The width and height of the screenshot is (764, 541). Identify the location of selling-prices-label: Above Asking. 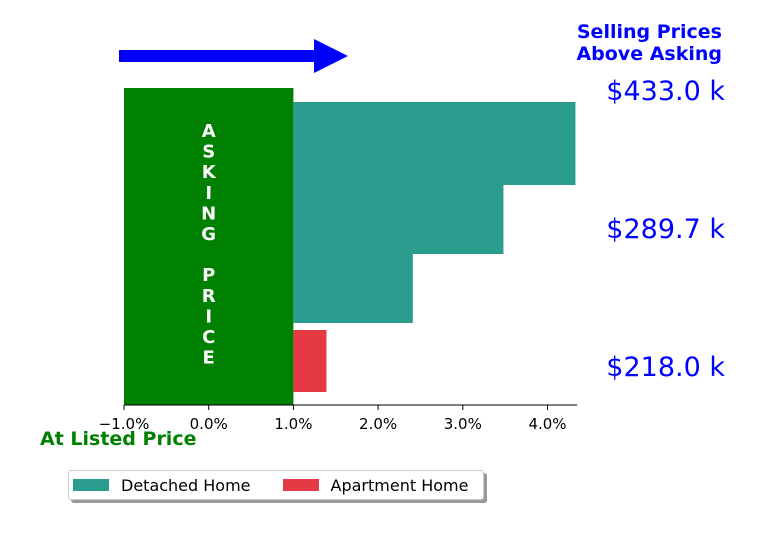
(649, 54).